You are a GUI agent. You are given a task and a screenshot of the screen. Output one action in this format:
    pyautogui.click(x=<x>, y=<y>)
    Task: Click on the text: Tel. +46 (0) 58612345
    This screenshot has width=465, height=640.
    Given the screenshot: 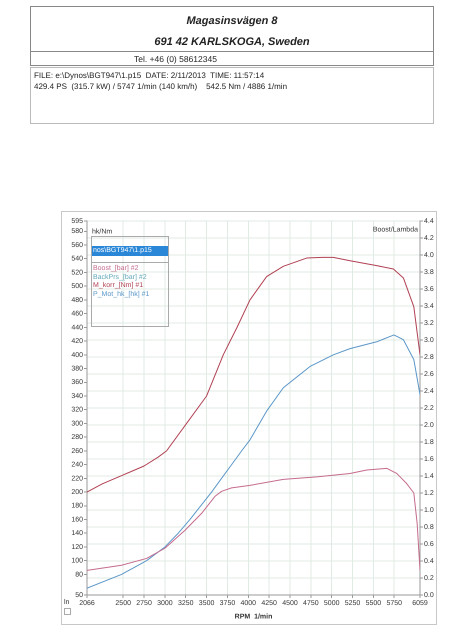 What is the action you would take?
    pyautogui.click(x=175, y=59)
    